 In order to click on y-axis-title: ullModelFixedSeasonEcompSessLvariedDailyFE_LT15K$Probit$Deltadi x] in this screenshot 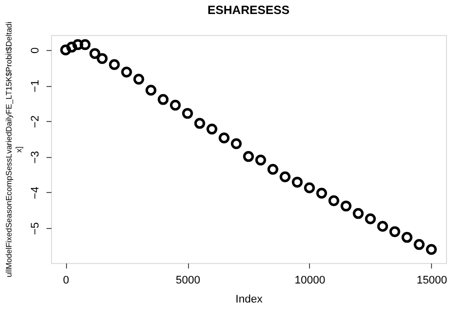, I will do `click(14, 150)`.